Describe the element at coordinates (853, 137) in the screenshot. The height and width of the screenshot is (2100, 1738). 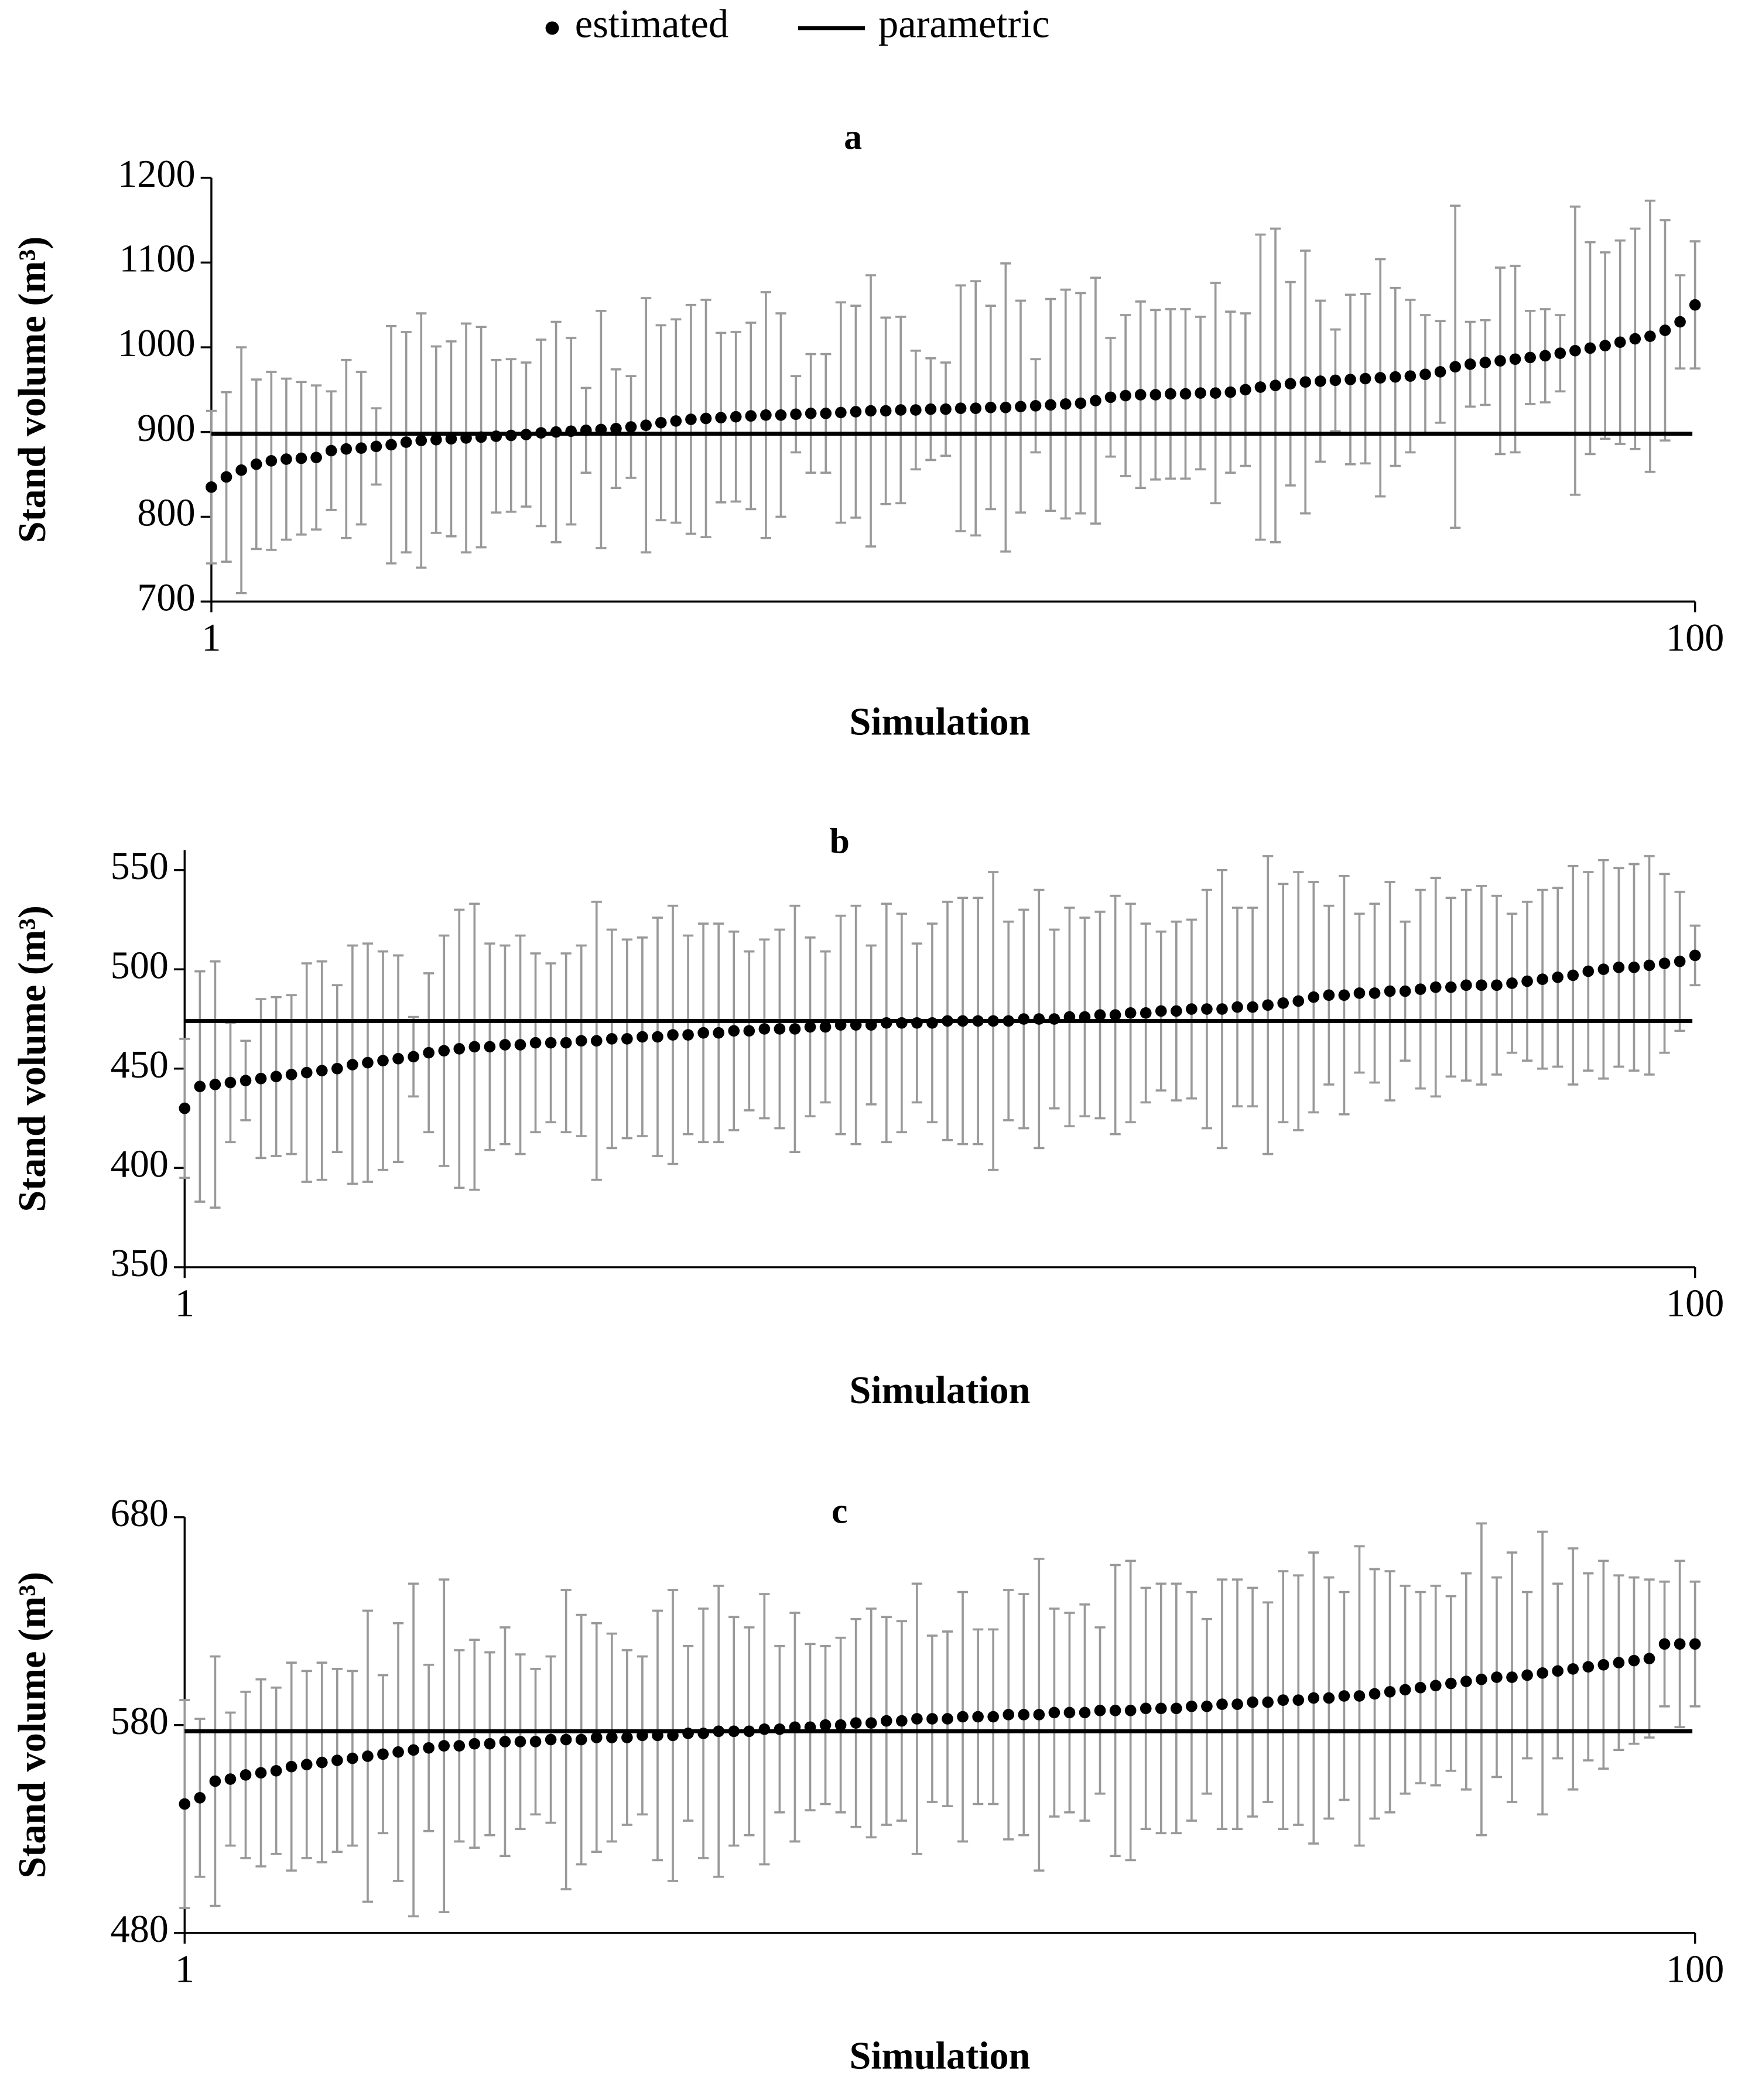
I see `panel-title: a` at that location.